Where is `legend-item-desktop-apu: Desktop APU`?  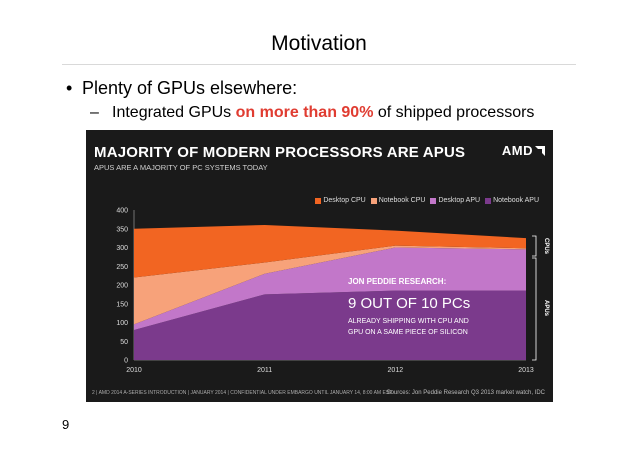 legend-item-desktop-apu: Desktop APU is located at coordinates (455, 200).